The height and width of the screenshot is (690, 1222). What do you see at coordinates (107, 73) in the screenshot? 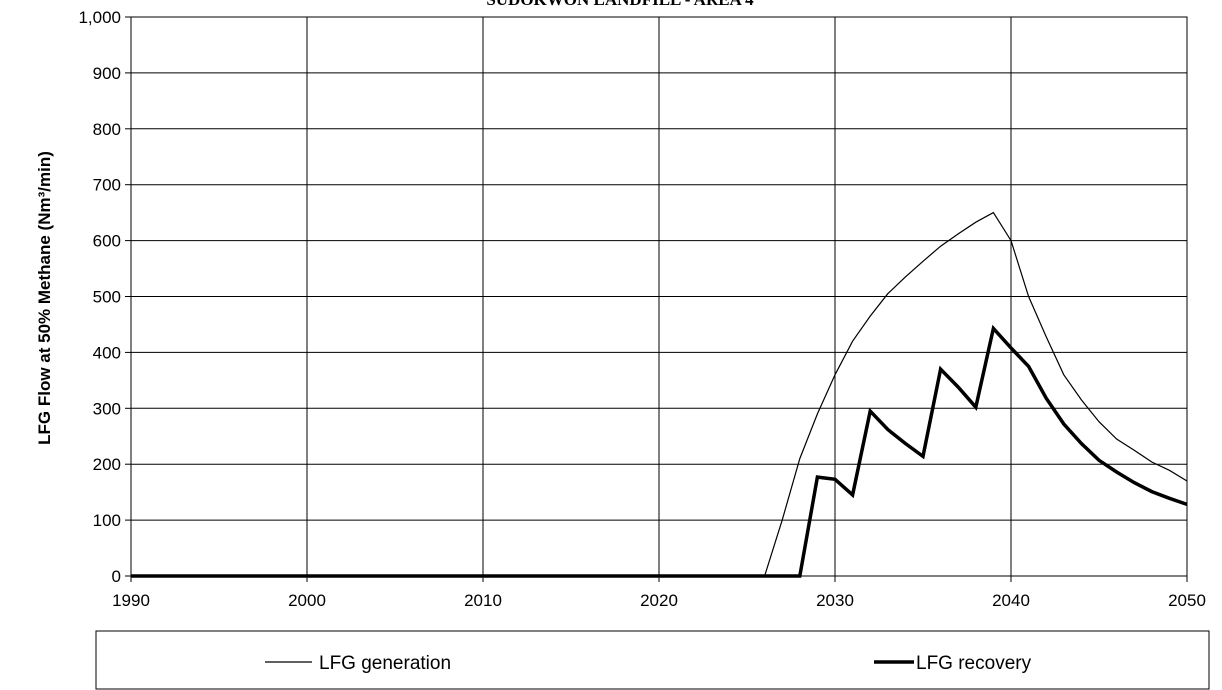
I see `tick-label-y: 900` at bounding box center [107, 73].